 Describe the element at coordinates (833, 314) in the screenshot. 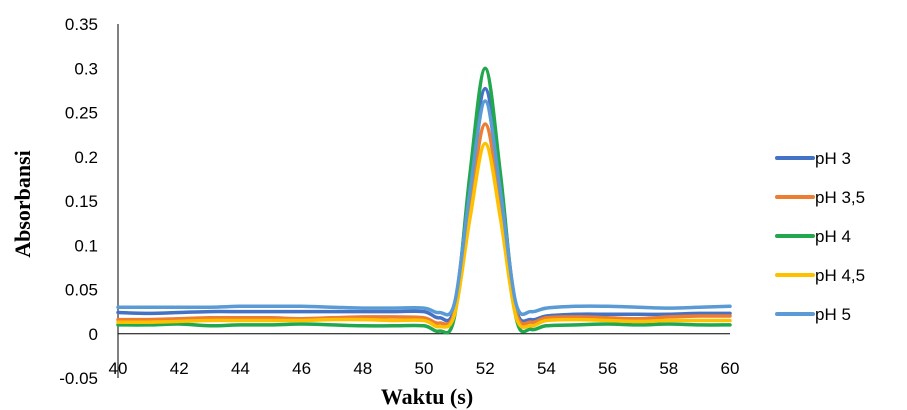

I see `legend-label: pH 5` at that location.